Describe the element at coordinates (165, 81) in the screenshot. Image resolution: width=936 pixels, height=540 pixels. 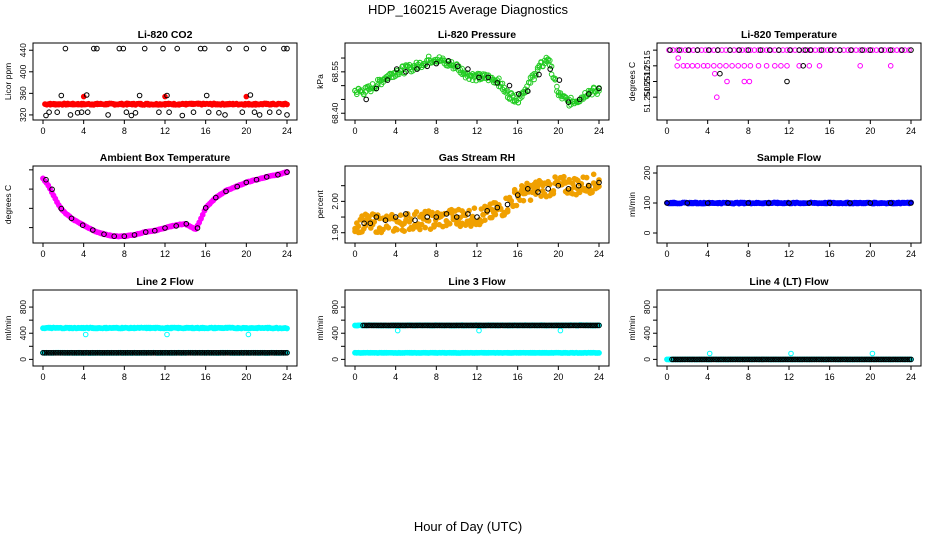
I see `plot-frame` at that location.